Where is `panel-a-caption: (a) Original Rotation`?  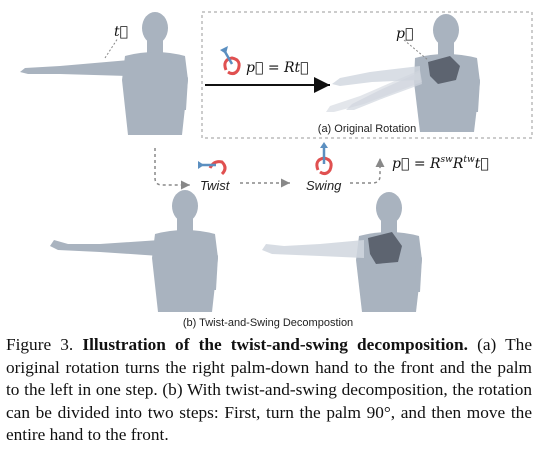 panel-a-caption: (a) Original Rotation is located at coordinates (367, 129).